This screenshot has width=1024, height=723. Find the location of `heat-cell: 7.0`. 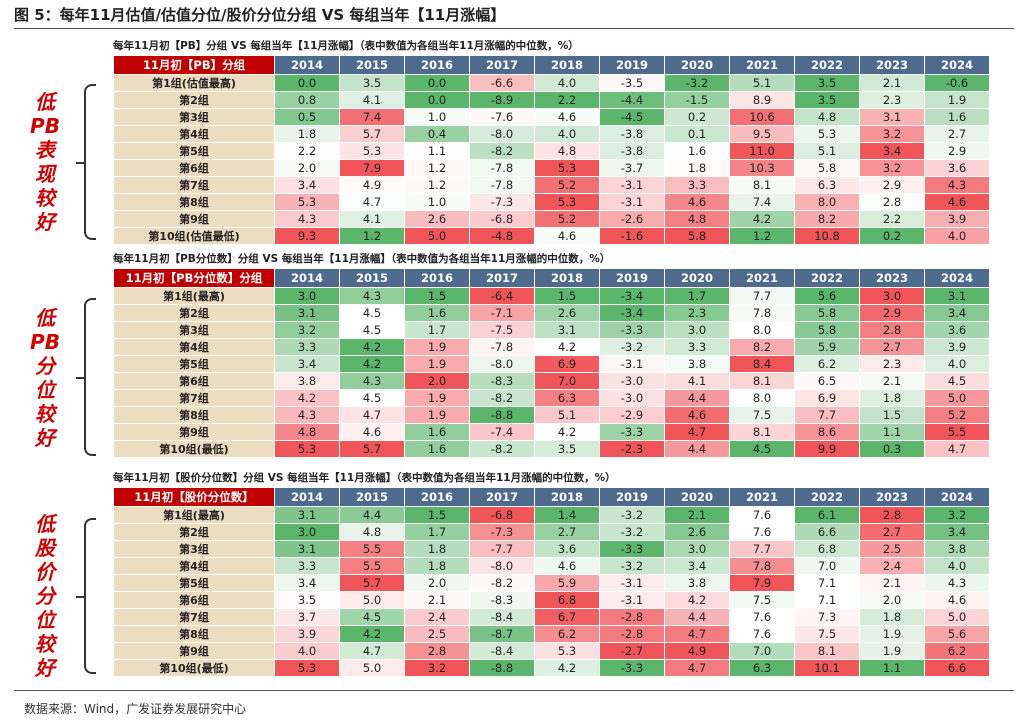

heat-cell: 7.0 is located at coordinates (762, 651).